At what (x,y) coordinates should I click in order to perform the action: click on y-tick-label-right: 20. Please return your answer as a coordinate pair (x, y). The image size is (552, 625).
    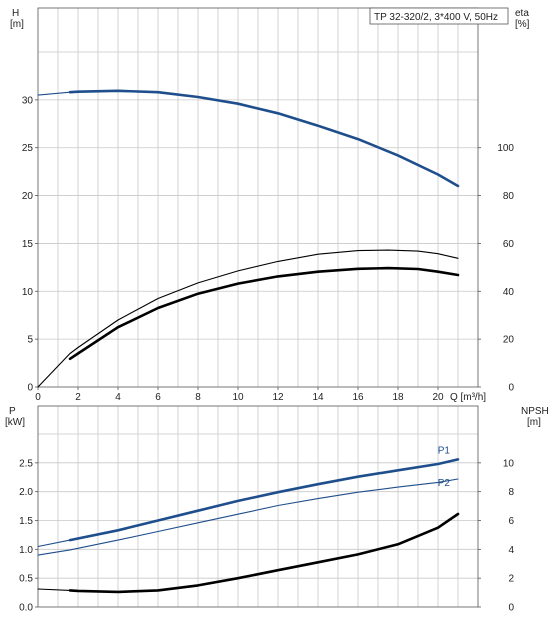
    Looking at the image, I should click on (509, 340).